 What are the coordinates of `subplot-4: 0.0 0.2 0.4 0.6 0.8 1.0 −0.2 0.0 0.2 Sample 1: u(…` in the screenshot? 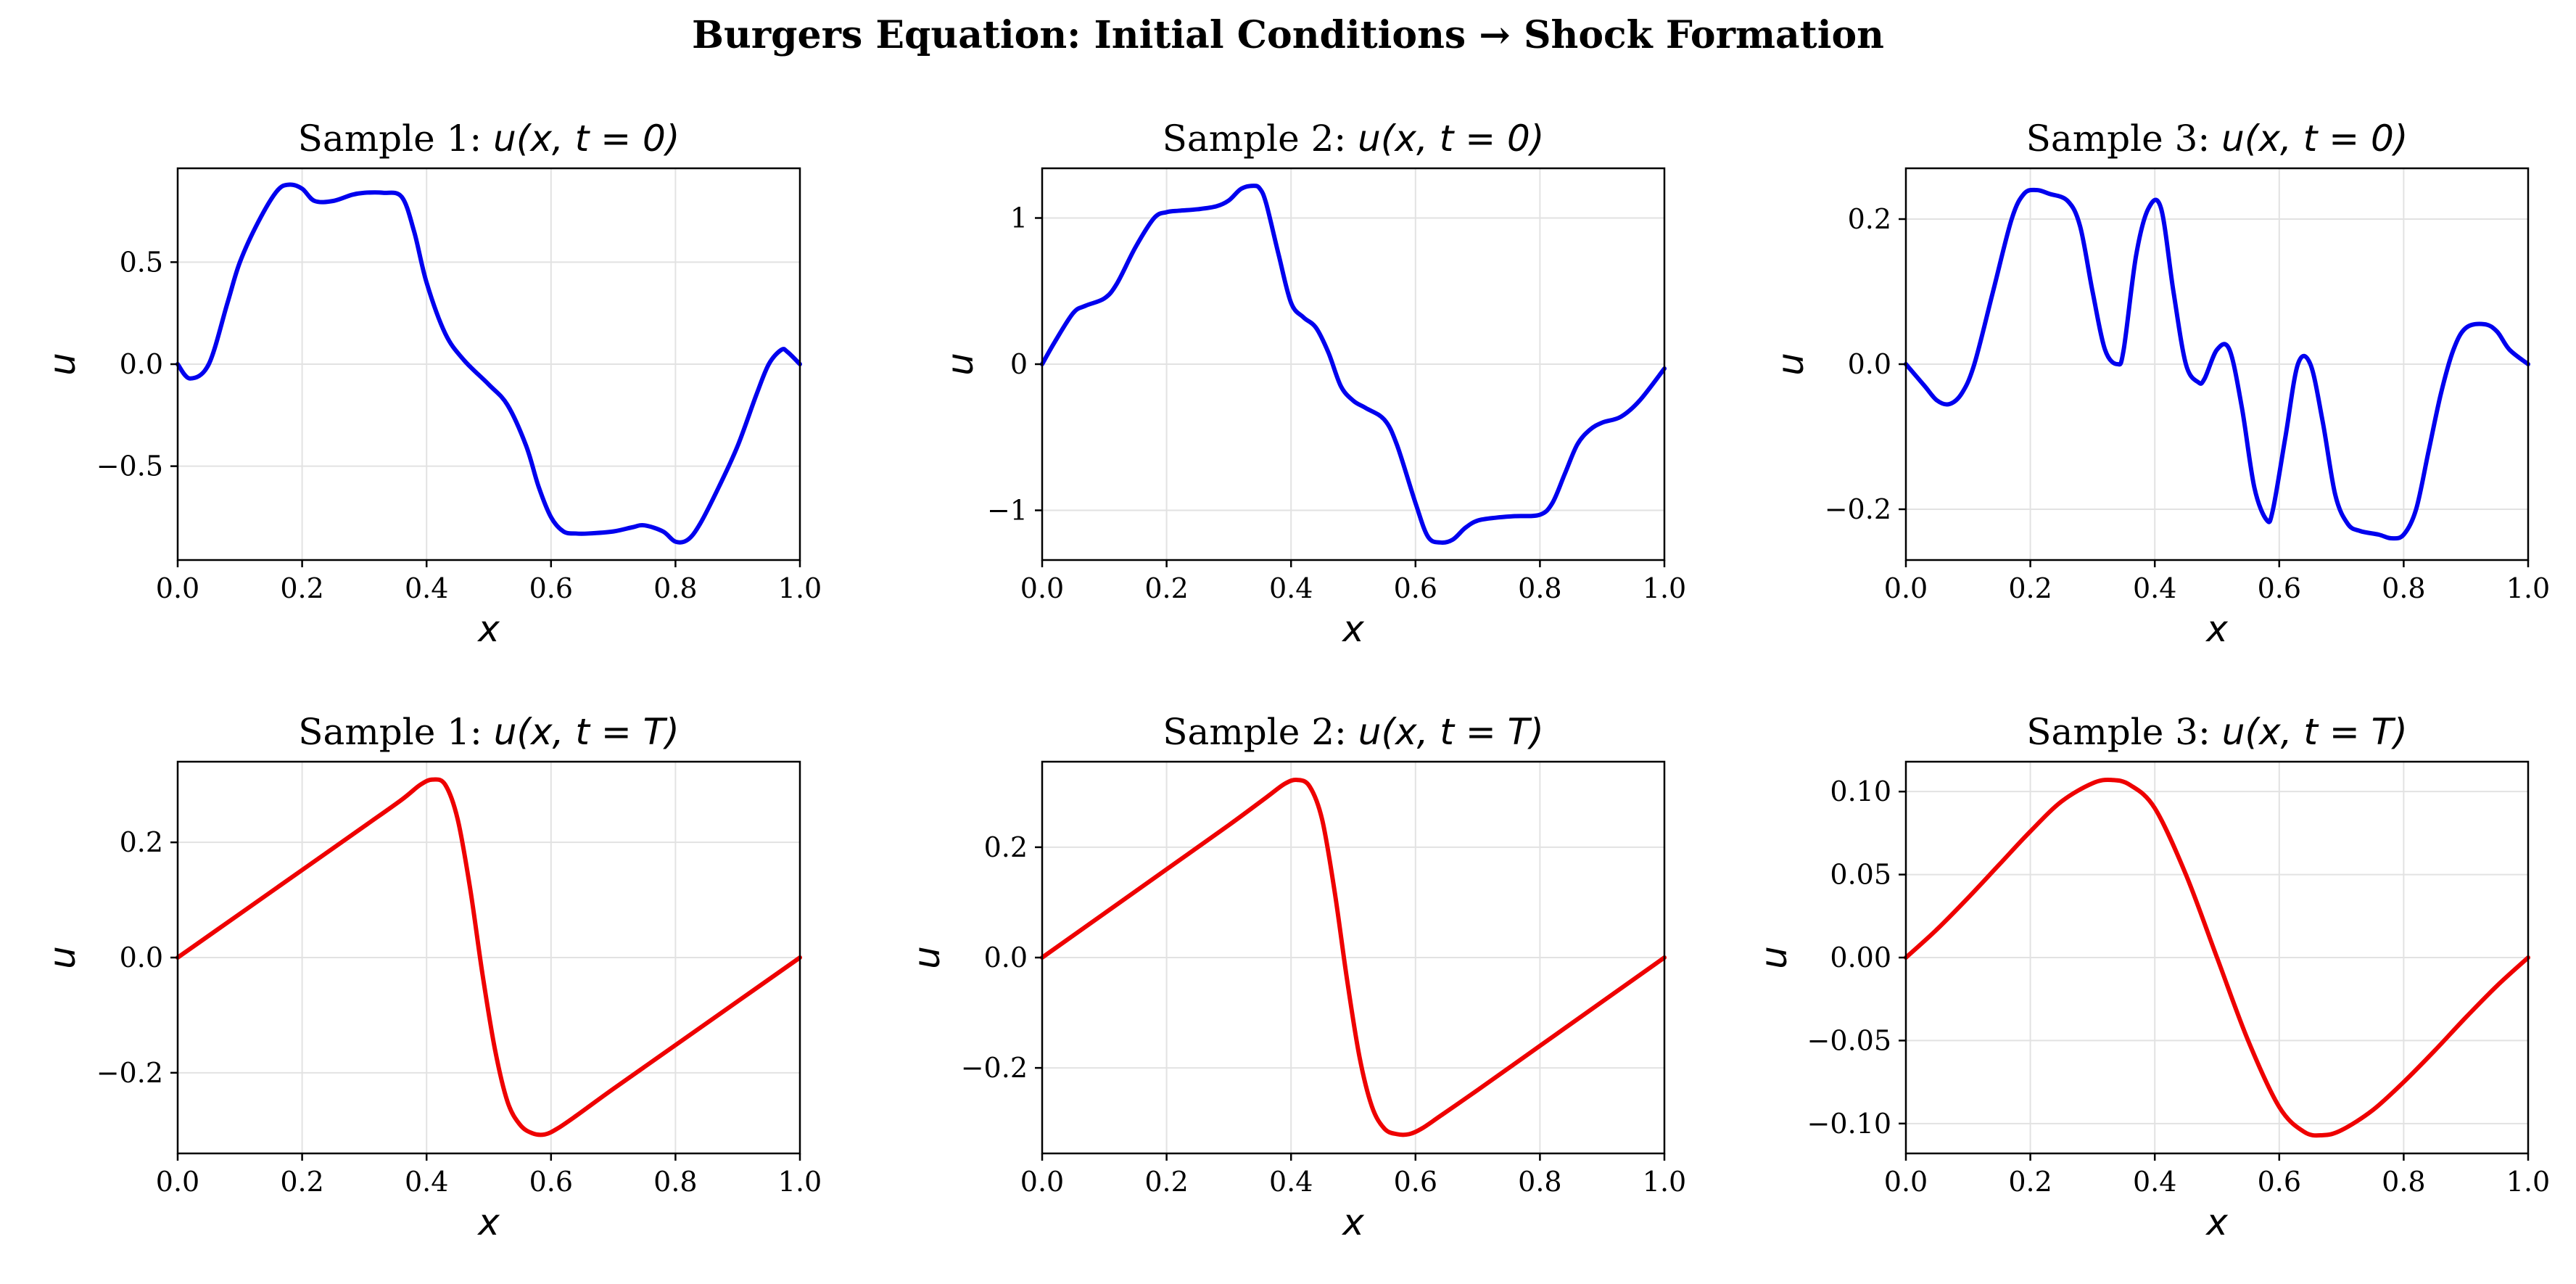 It's located at (431, 977).